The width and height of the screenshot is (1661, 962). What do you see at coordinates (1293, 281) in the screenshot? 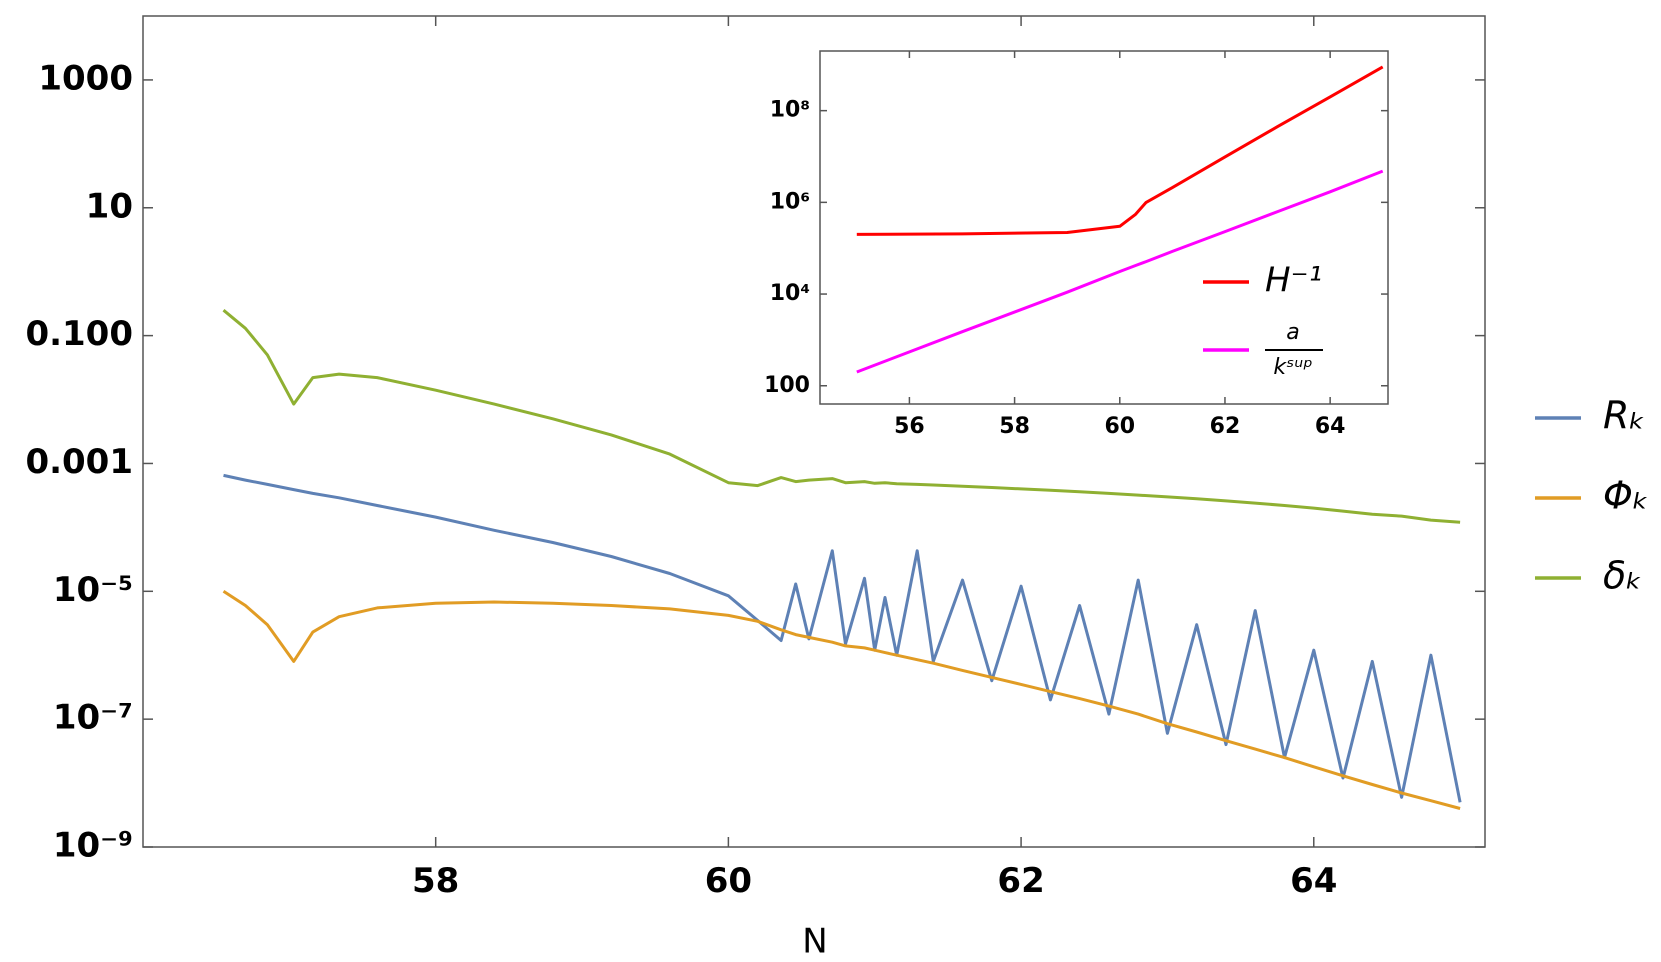
I see `legend-label: H⁻¹` at bounding box center [1293, 281].